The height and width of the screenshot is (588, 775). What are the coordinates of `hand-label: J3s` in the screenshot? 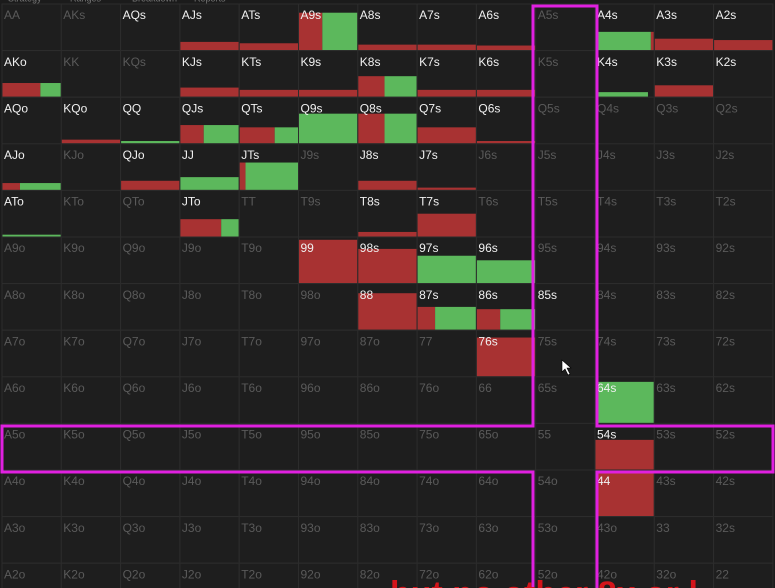 It's located at (665, 155).